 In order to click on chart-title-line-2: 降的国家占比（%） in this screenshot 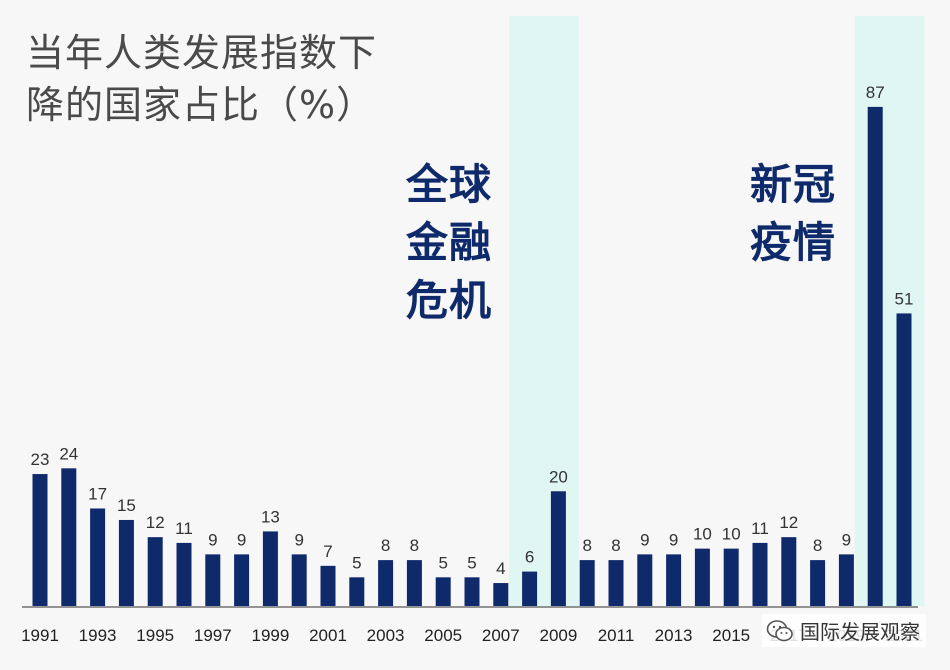, I will do `click(201, 105)`.